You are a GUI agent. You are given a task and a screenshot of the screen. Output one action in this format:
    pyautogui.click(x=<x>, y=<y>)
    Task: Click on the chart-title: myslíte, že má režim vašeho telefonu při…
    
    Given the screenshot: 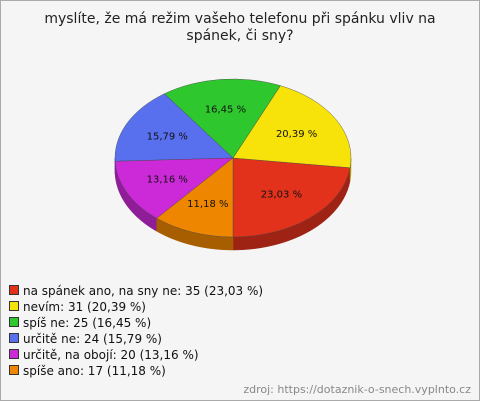 What is the action you would take?
    pyautogui.click(x=240, y=27)
    